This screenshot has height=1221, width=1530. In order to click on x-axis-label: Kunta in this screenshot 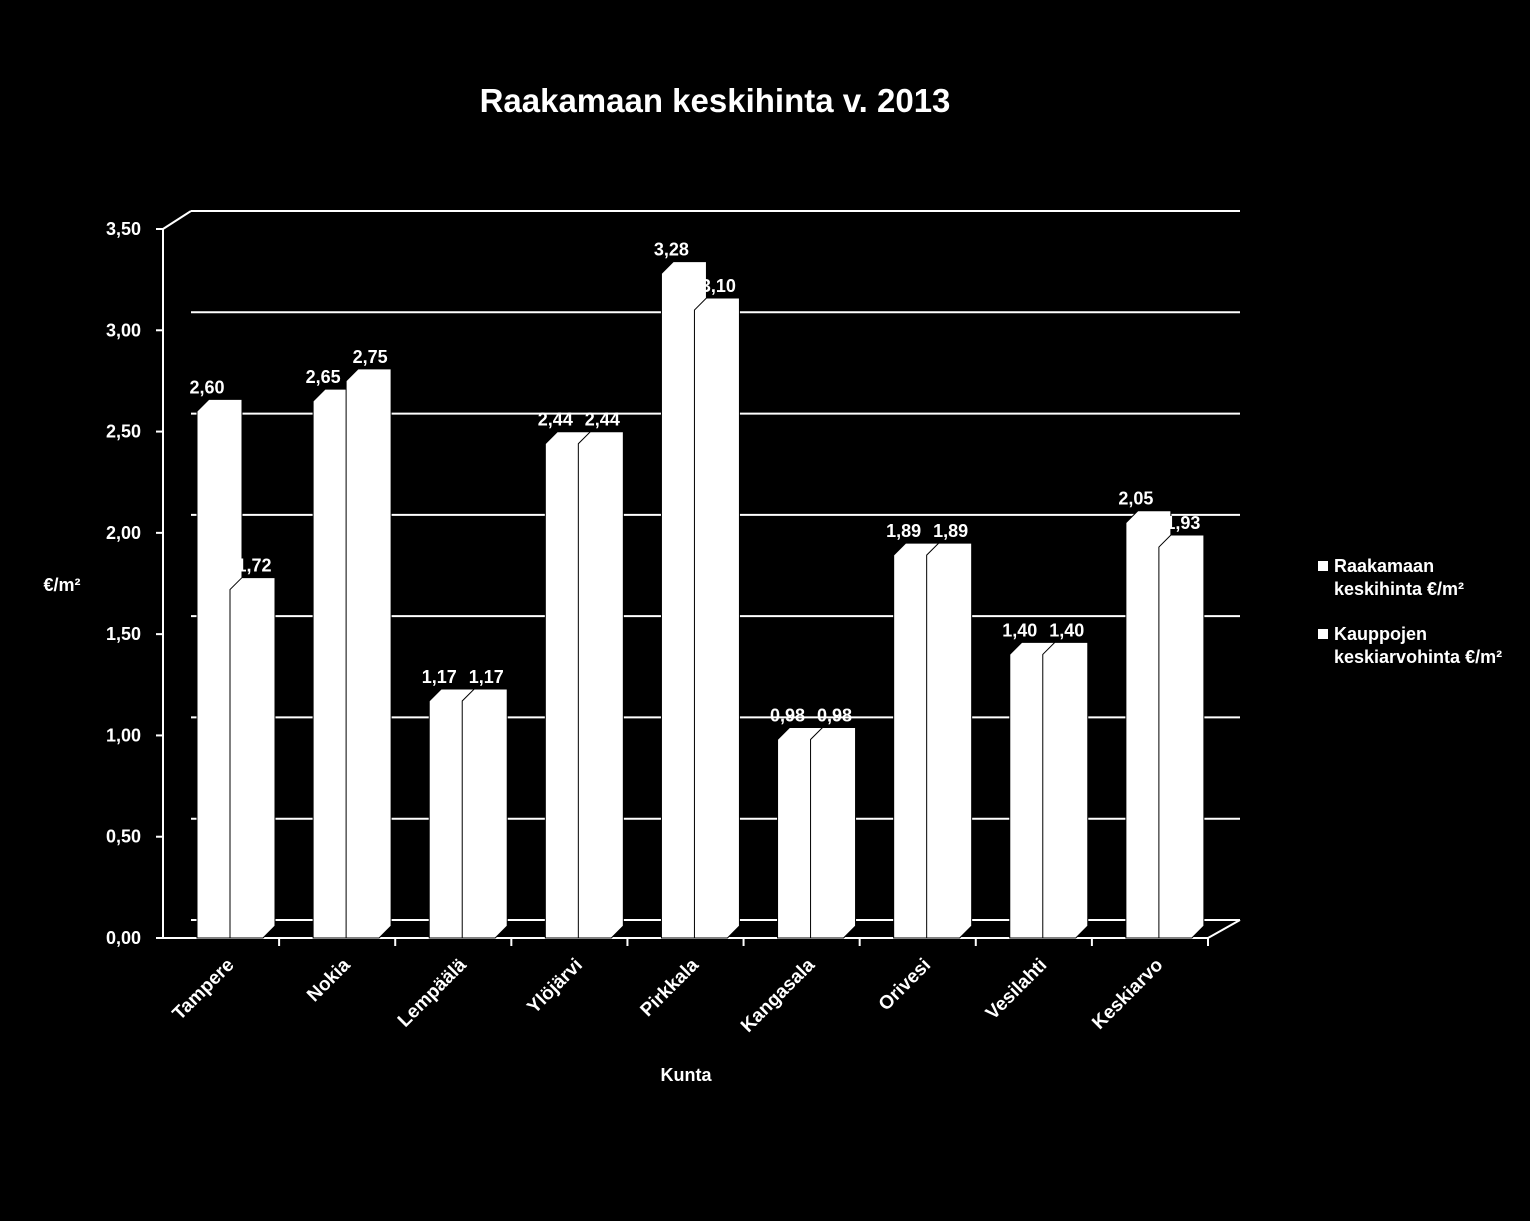, I will do `click(687, 1075)`.